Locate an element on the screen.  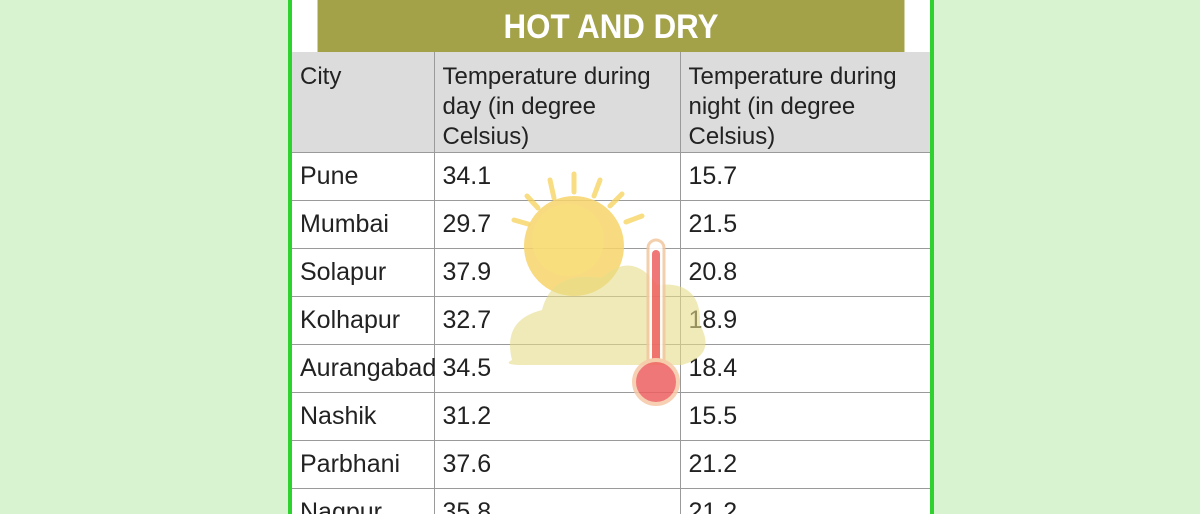
table-row: Pune 34.1 15.7 is located at coordinates (611, 176).